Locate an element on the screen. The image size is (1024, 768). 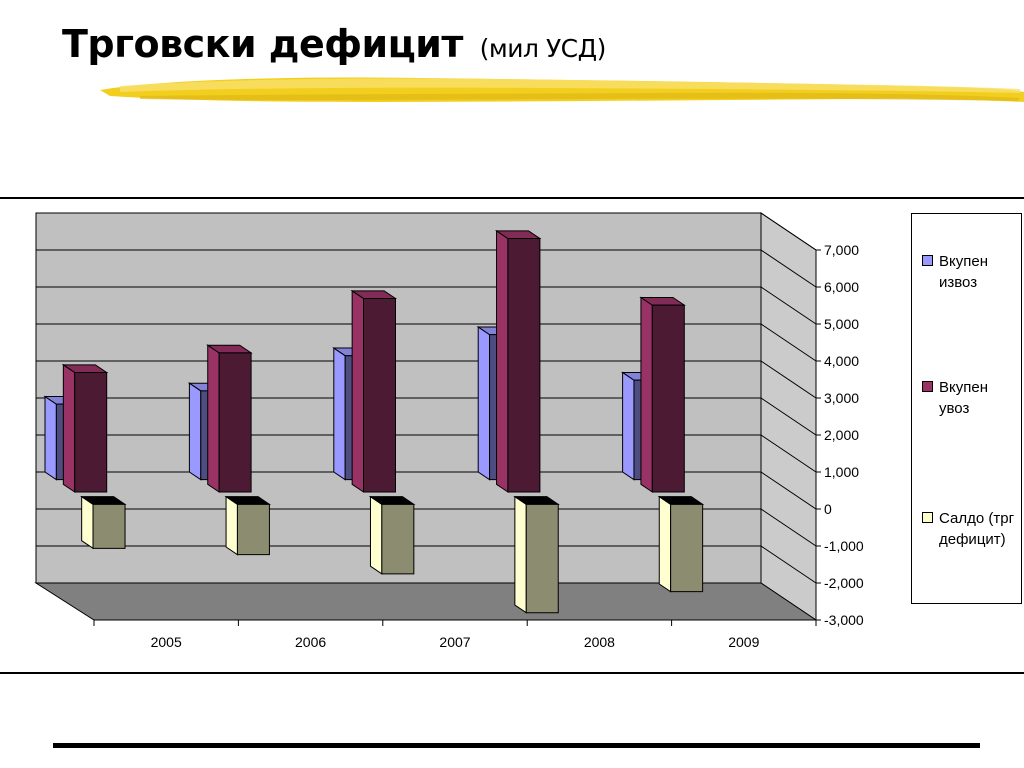
bar-import-2009 is located at coordinates (662, 394).